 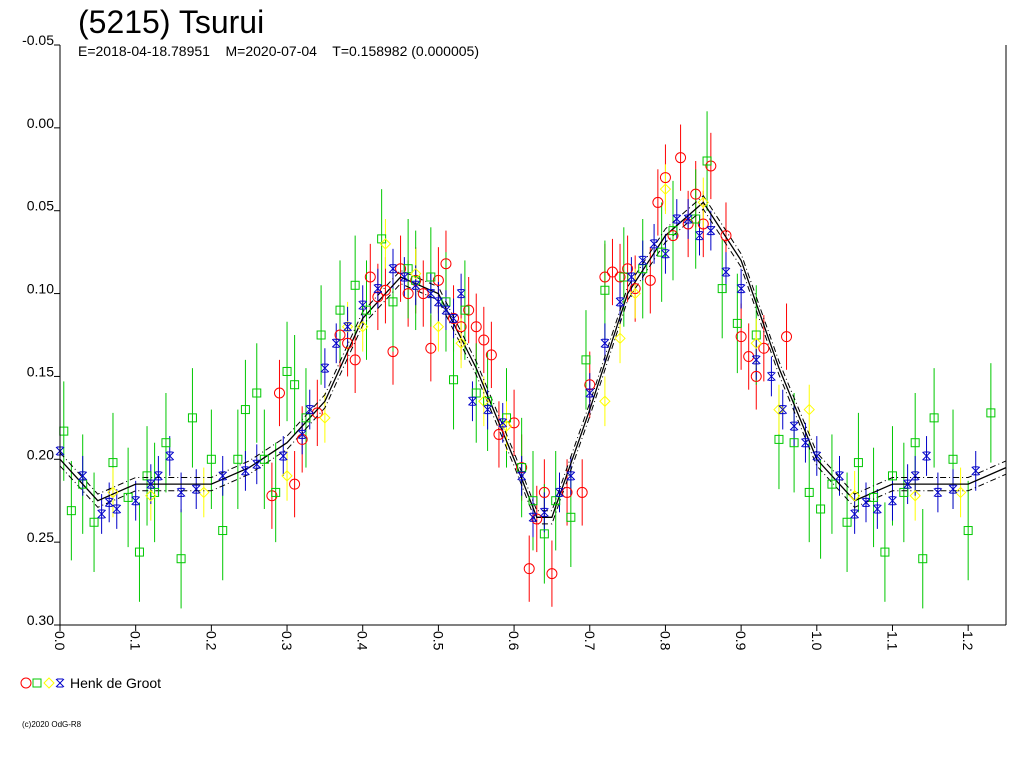 What do you see at coordinates (40, 620) in the screenshot?
I see `y-tick-label: 0.30` at bounding box center [40, 620].